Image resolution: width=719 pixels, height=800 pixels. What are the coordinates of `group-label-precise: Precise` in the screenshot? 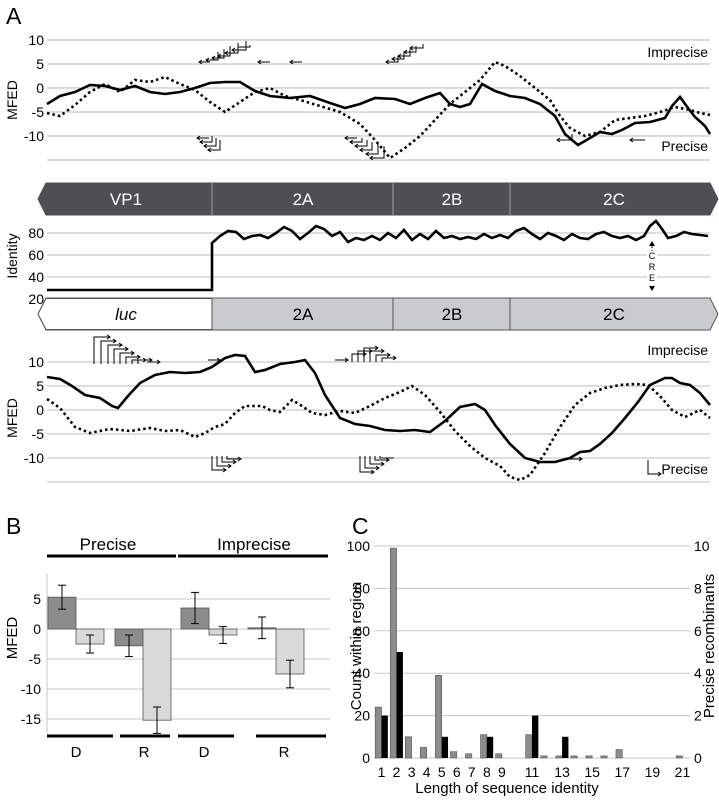 It's located at (108, 544).